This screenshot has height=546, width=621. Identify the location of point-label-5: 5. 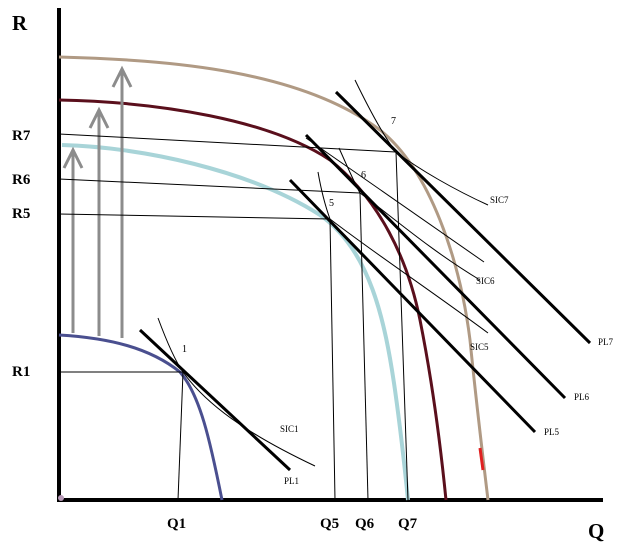
(331, 203).